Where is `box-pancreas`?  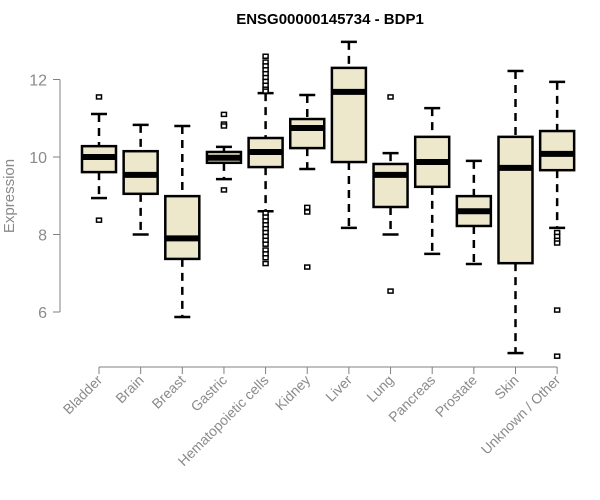 box-pancreas is located at coordinates (432, 181).